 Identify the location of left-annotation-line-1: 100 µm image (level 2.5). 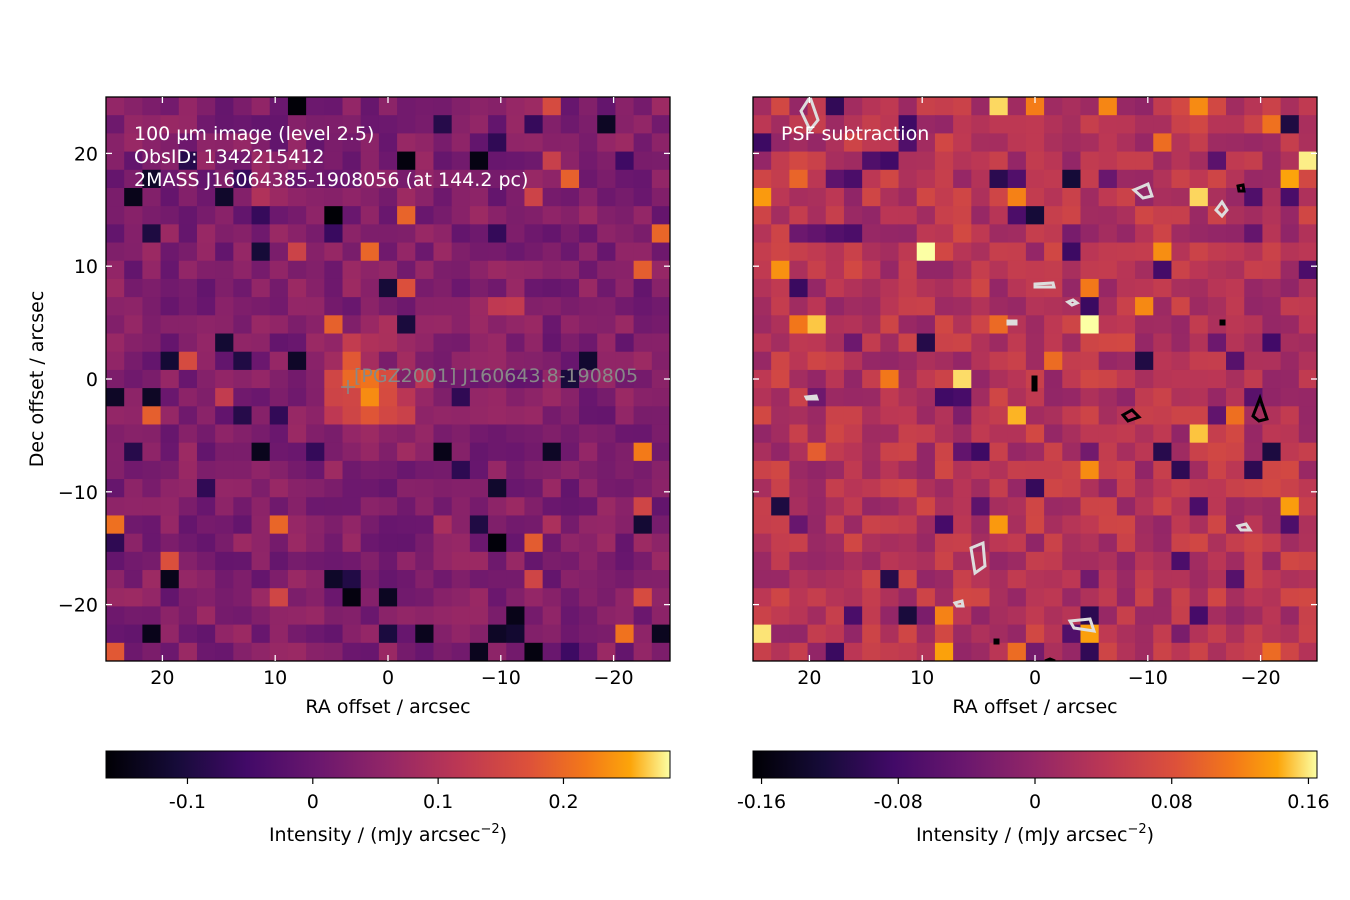
(254, 134).